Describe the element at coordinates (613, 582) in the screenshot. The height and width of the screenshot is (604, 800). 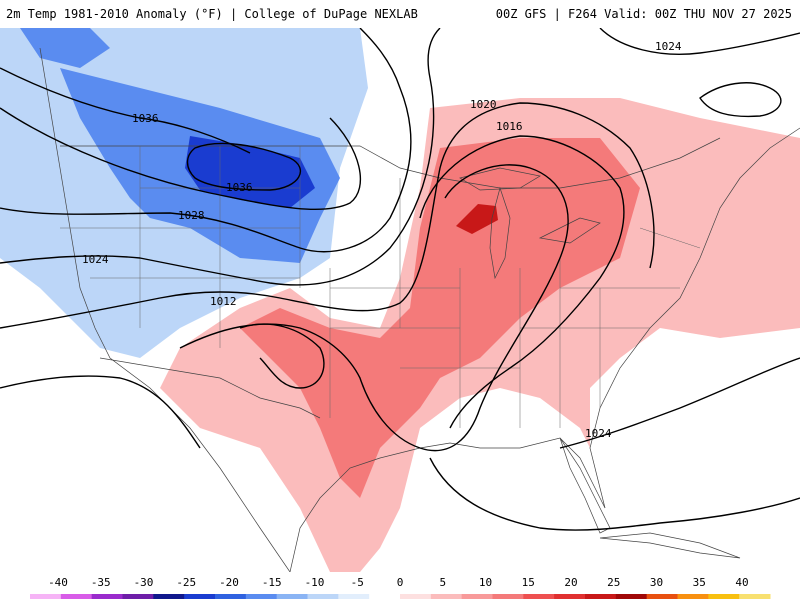
I see `colorbar-tick: 25` at that location.